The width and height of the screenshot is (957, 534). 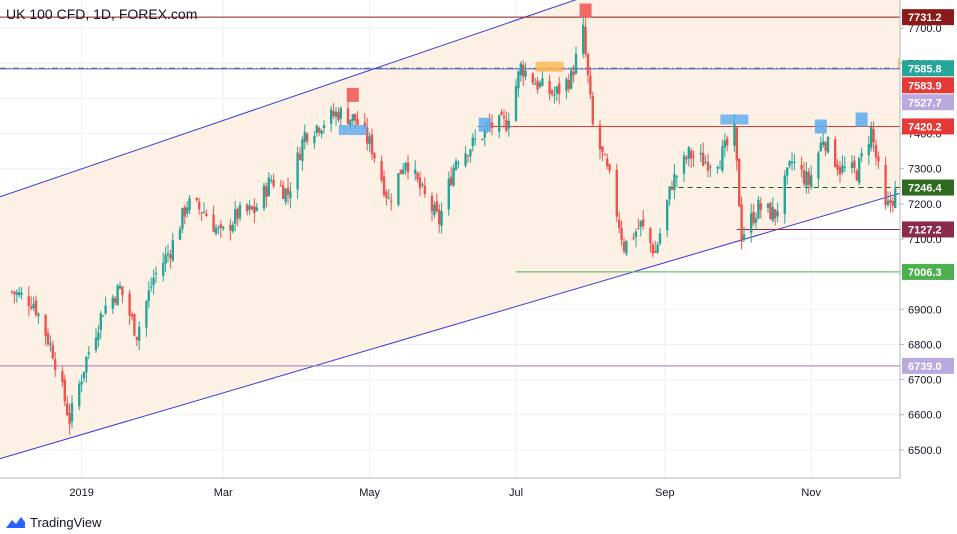 I want to click on price-badge: 7006.3, so click(x=928, y=271).